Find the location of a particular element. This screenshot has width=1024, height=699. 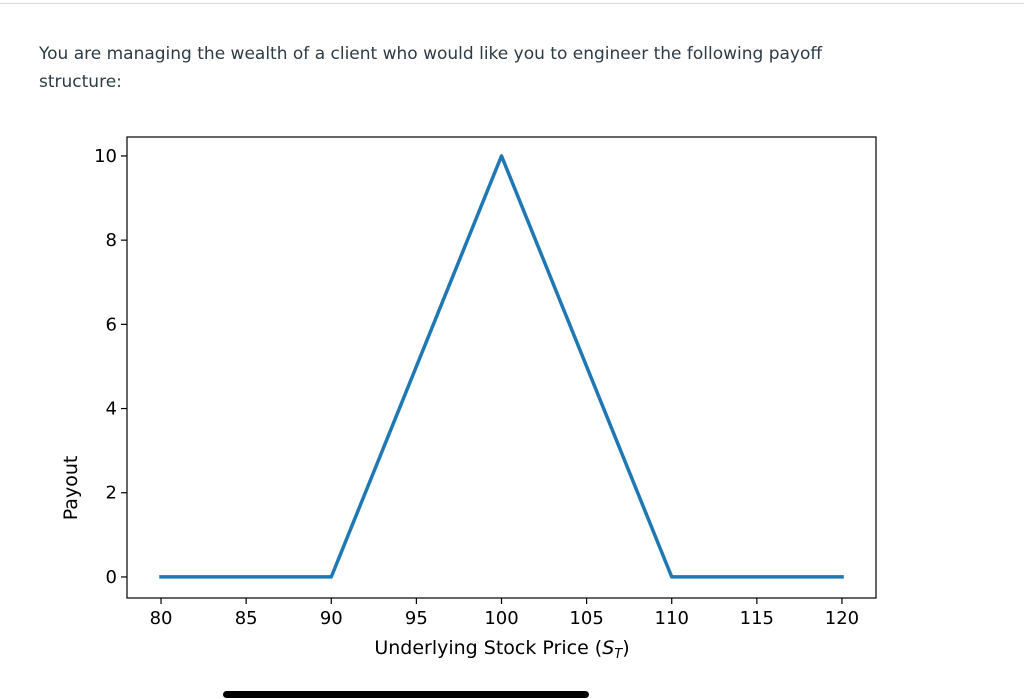

top-divider is located at coordinates (512, 3).